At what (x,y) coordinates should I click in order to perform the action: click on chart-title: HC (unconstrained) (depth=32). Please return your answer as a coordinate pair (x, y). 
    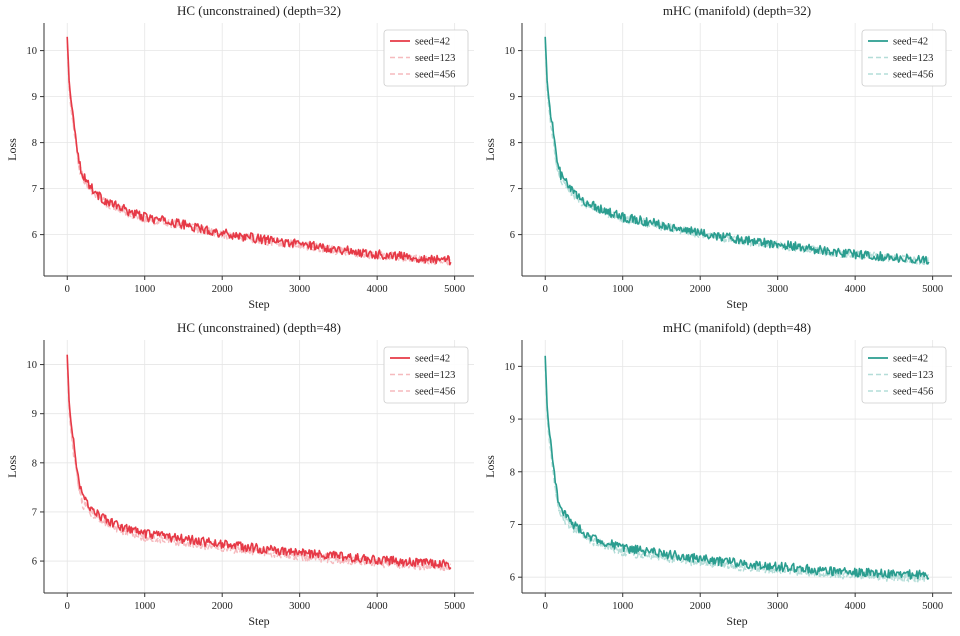
    Looking at the image, I should click on (259, 10).